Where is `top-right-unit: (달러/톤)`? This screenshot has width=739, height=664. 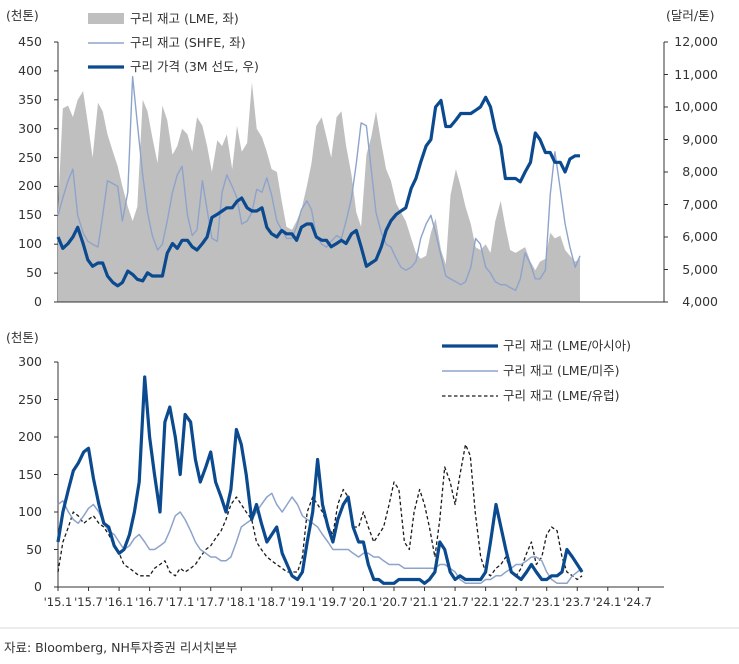
top-right-unit: (달러/톤) is located at coordinates (690, 15).